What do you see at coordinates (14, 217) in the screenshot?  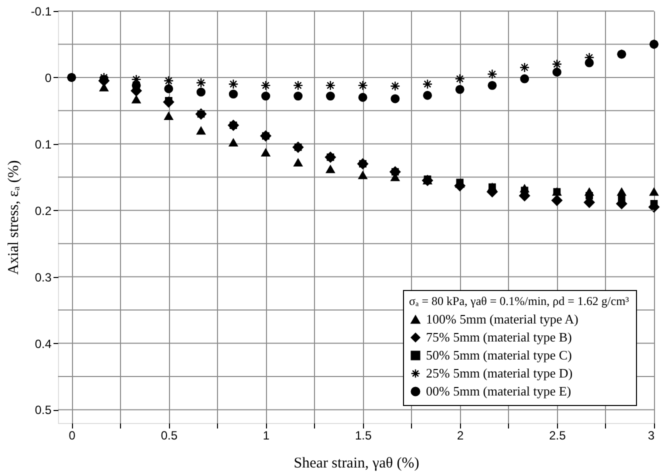 I see `y-axis-title: Axial stress, εₐ (%)` at bounding box center [14, 217].